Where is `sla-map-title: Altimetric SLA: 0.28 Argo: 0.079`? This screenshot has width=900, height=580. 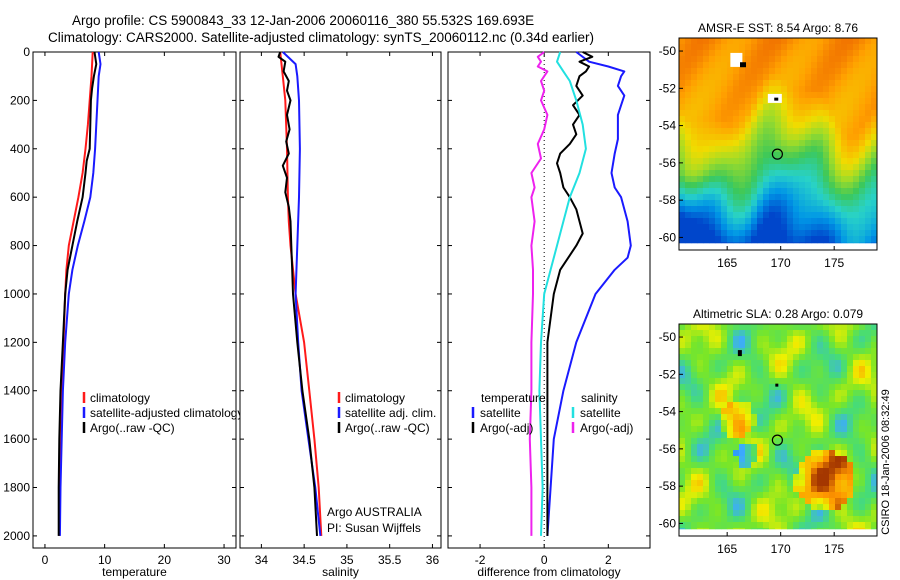 sla-map-title: Altimetric SLA: 0.28 Argo: 0.079 is located at coordinates (778, 314).